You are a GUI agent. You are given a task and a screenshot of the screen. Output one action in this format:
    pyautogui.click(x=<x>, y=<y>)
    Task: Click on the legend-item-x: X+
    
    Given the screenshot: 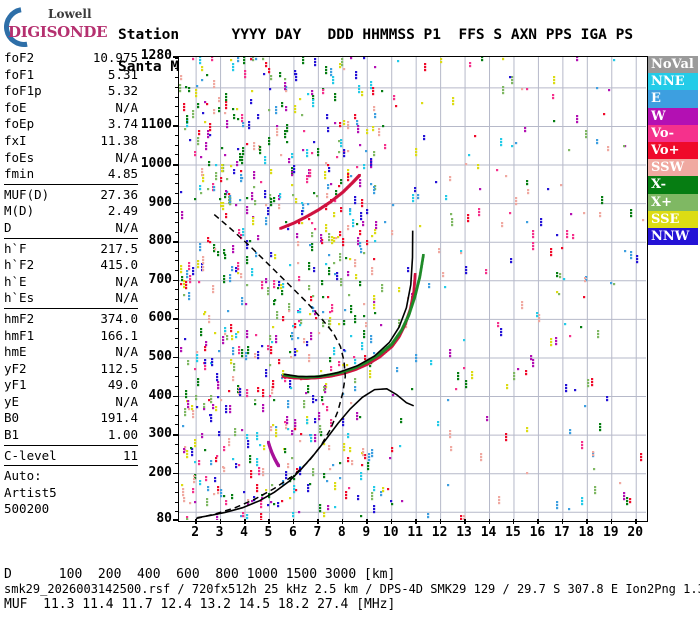 What is the action you would take?
    pyautogui.click(x=673, y=202)
    